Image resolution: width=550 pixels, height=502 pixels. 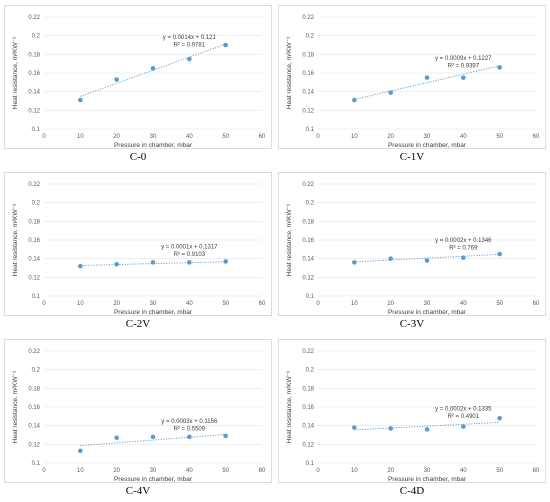 What do you see at coordinates (412, 157) in the screenshot?
I see `chart-caption-1: C-1V` at bounding box center [412, 157].